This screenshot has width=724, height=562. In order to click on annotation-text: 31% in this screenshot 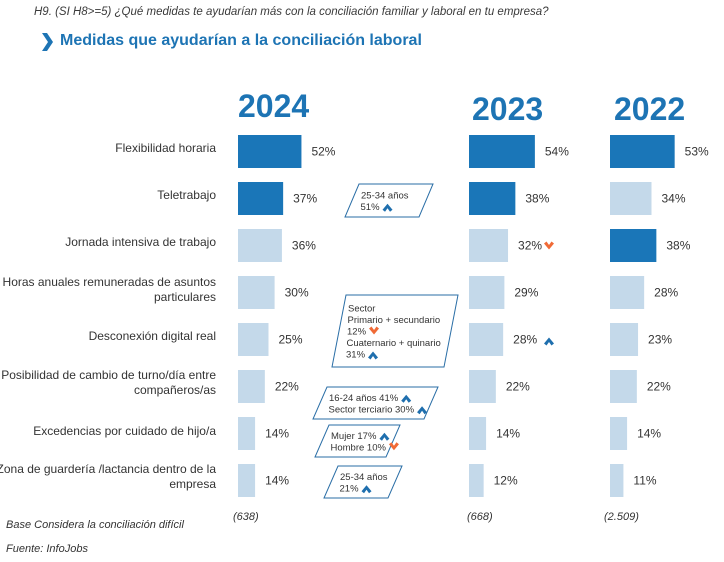, I will do `click(356, 355)`.